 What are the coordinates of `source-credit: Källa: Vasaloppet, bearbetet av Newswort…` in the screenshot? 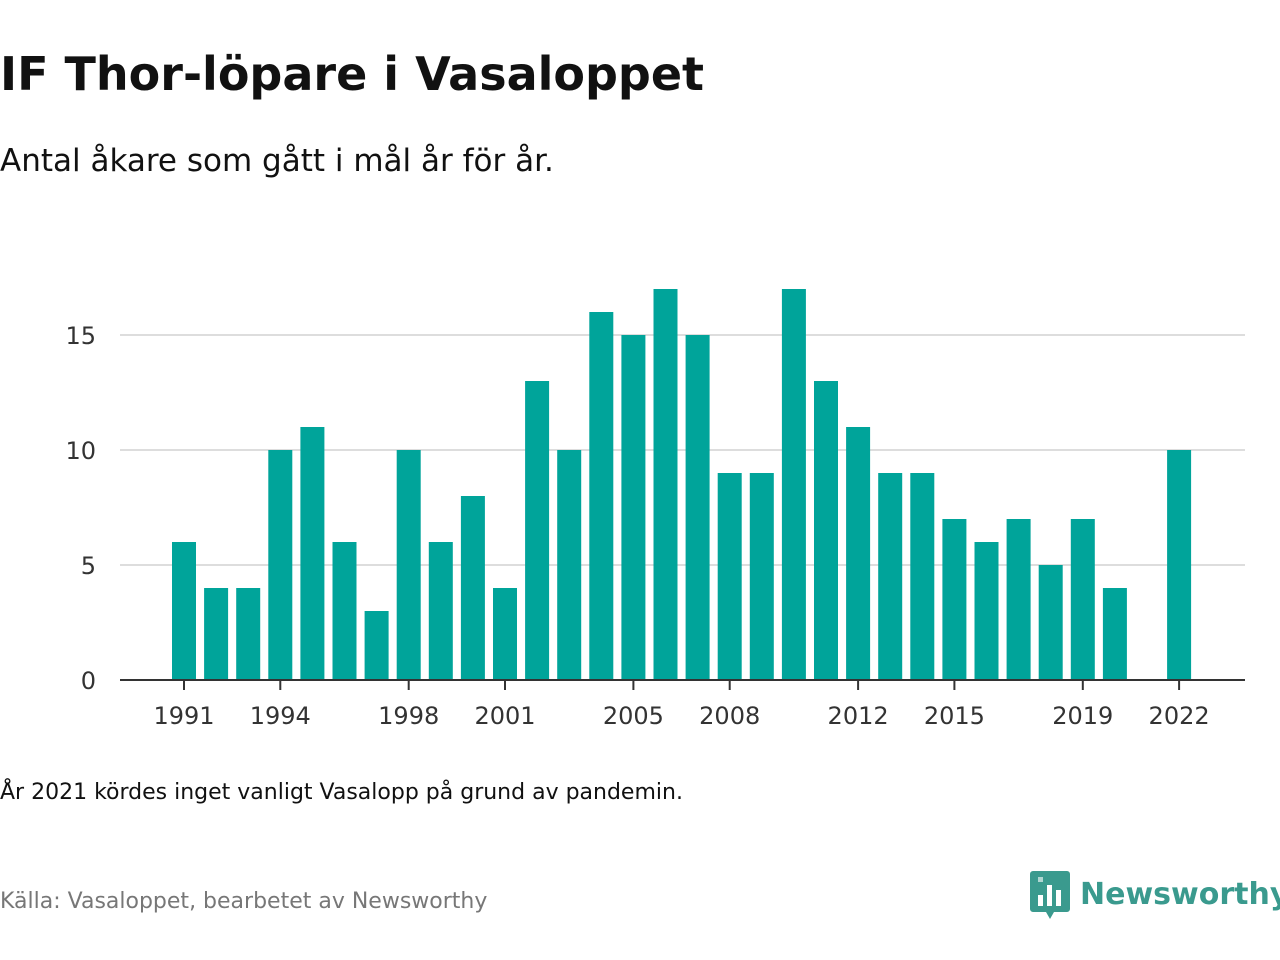 It's located at (244, 901).